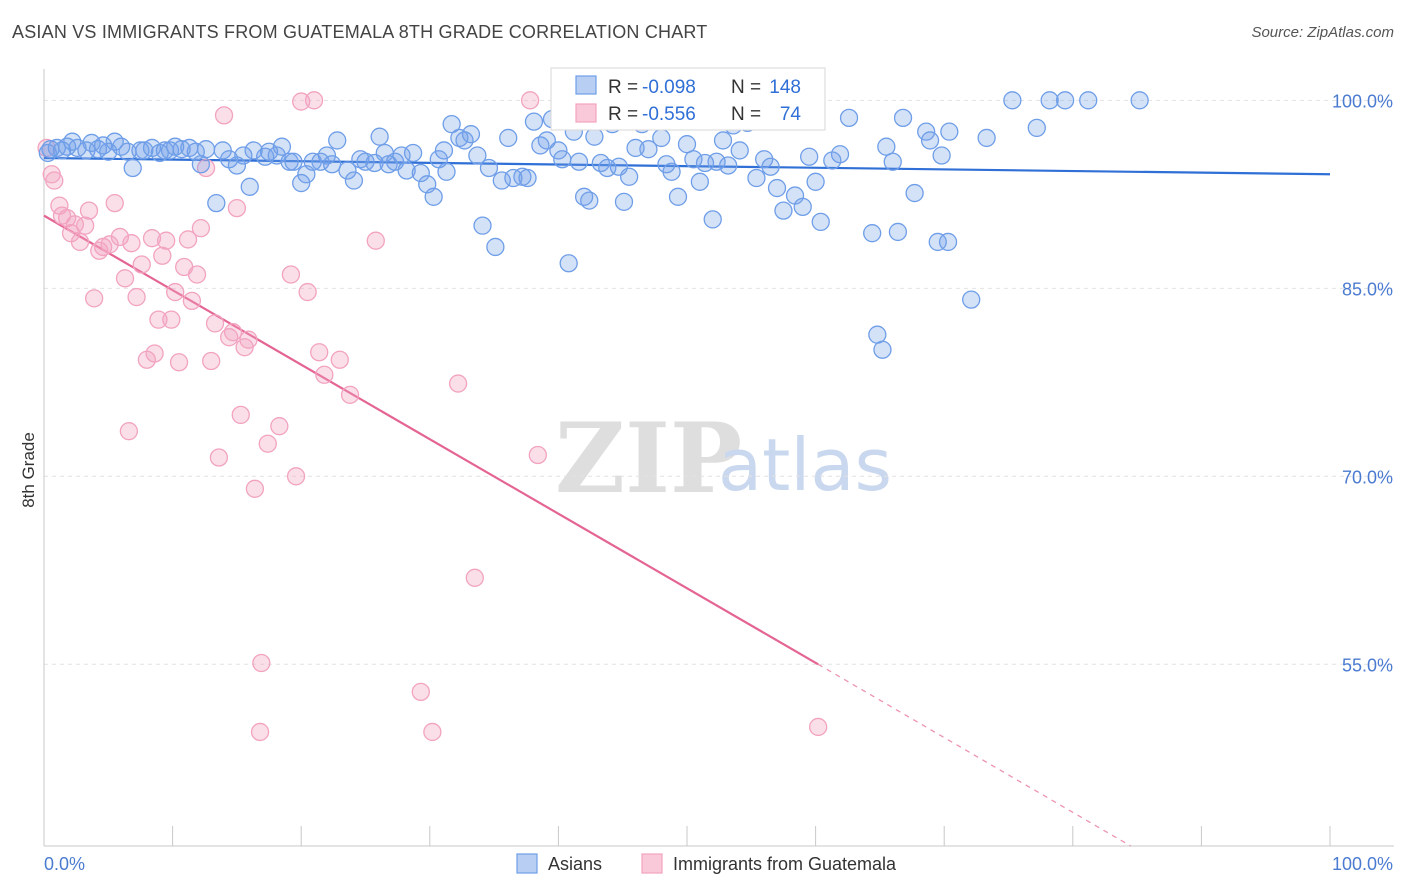  I want to click on y-tick-label: 100.0%, so click(1362, 101).